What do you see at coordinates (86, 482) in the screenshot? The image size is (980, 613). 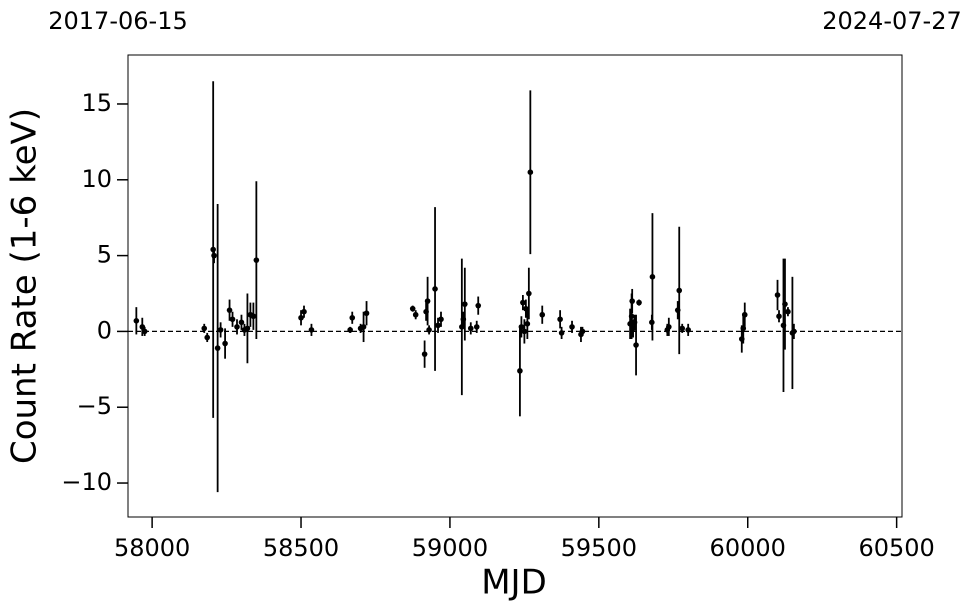 I see `y-tick-label: −10` at bounding box center [86, 482].